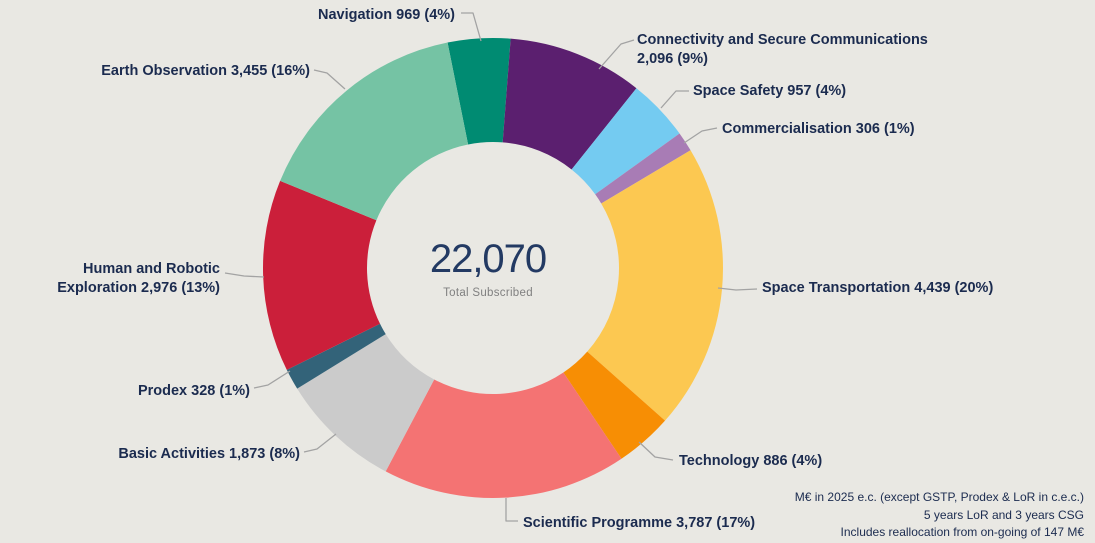 The image size is (1095, 543). What do you see at coordinates (193, 391) in the screenshot?
I see `label-prodex: Prodex 328 (1%)` at bounding box center [193, 391].